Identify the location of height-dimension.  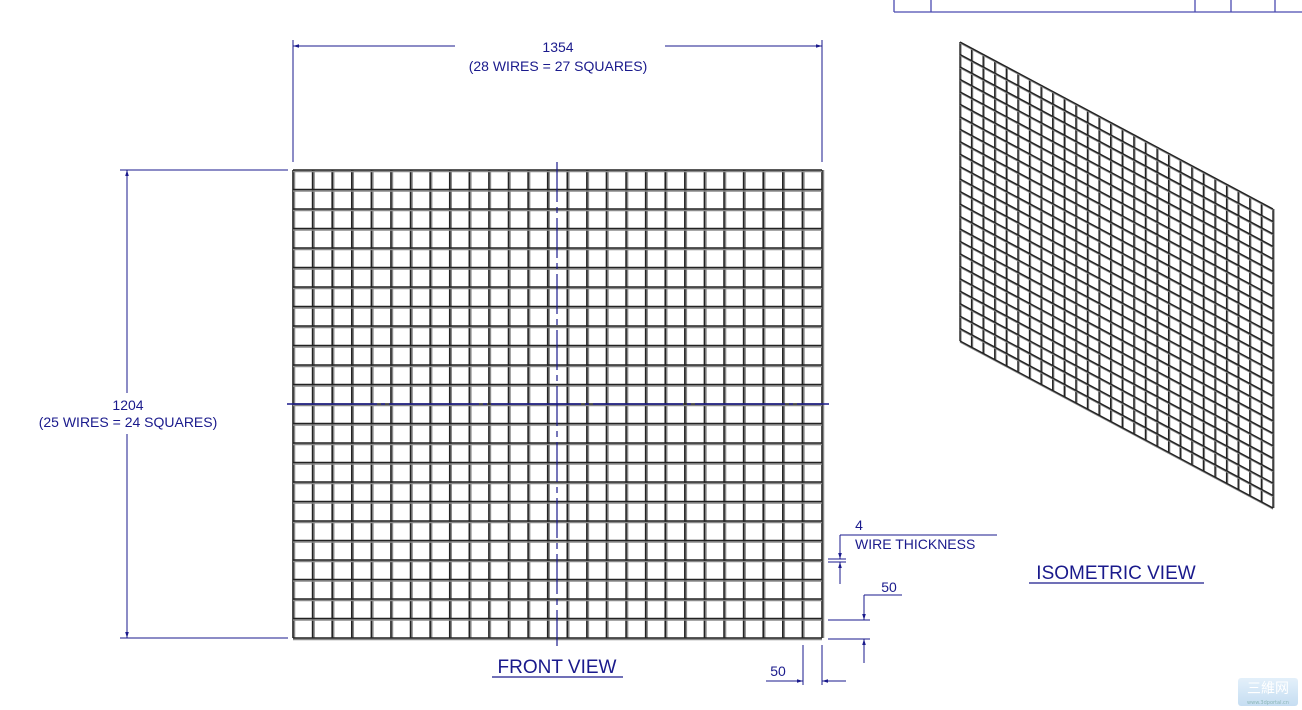
(204, 404).